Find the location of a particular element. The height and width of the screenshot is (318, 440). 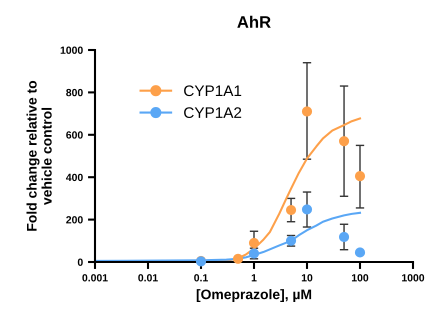

y-tick-label: 800 is located at coordinates (74, 92).